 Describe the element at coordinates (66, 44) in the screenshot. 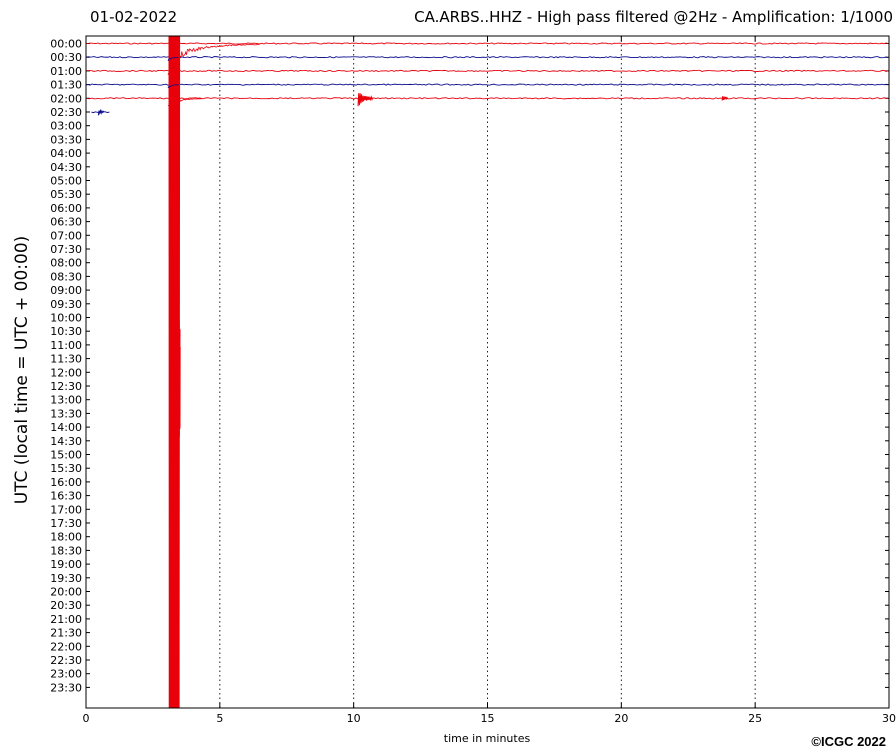

I see `y-tick-label: 00:00` at that location.